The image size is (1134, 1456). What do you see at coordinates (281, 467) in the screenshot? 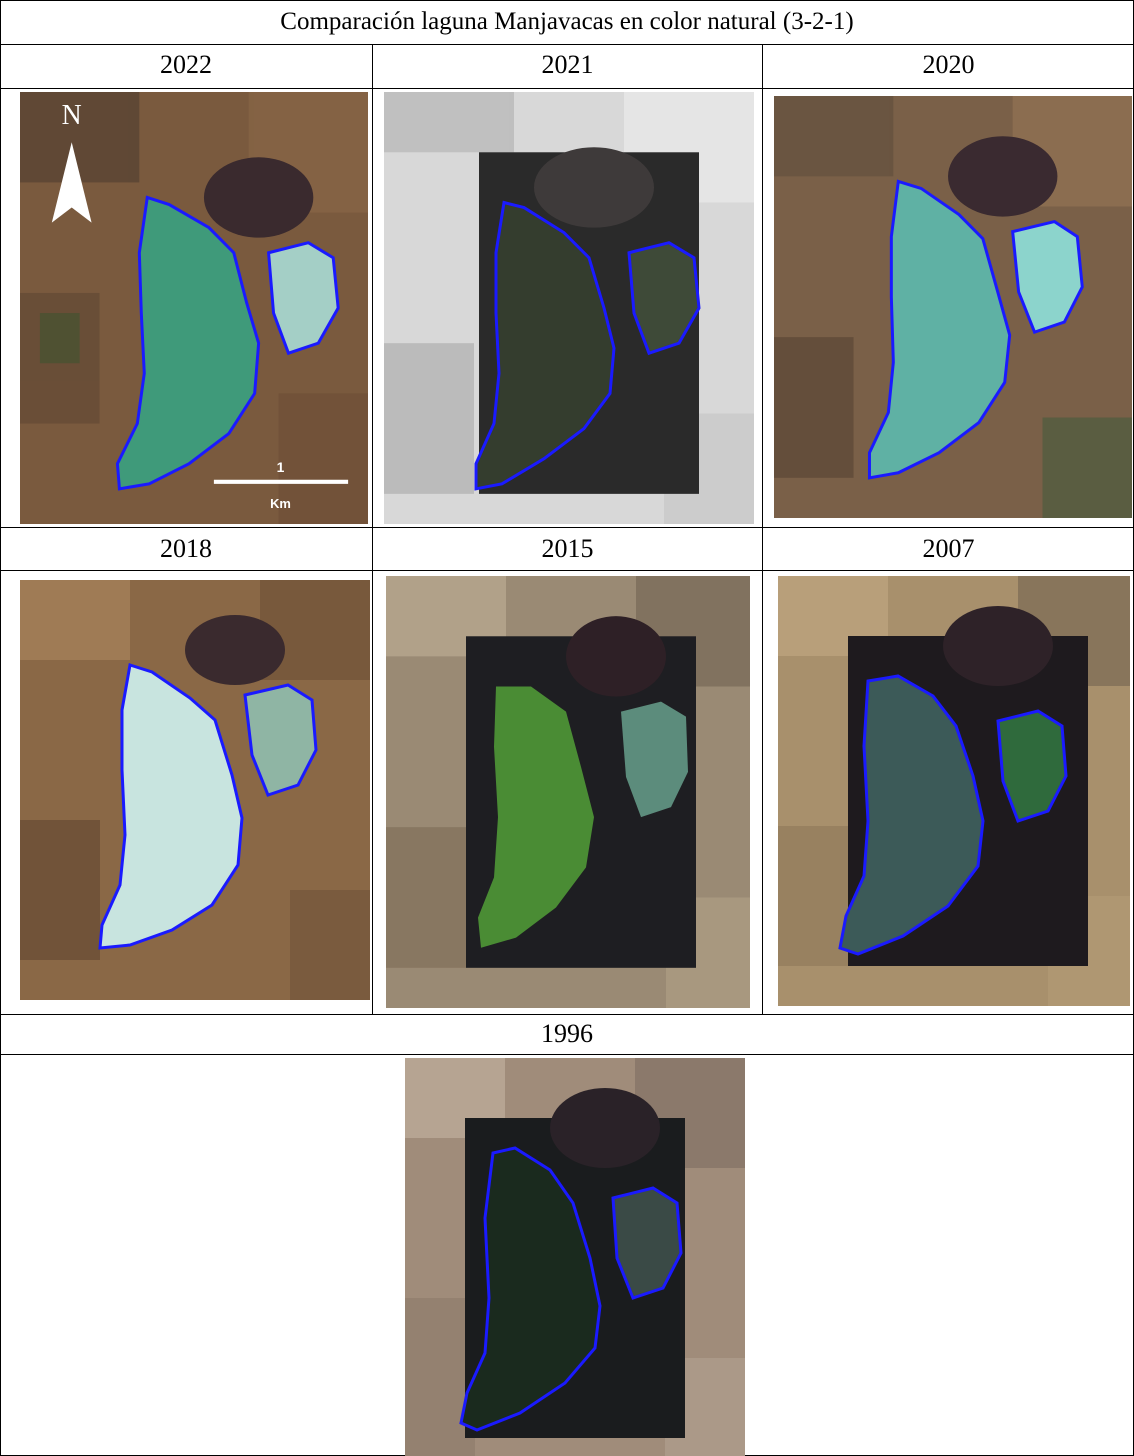
I see `scale-value: 1` at bounding box center [281, 467].